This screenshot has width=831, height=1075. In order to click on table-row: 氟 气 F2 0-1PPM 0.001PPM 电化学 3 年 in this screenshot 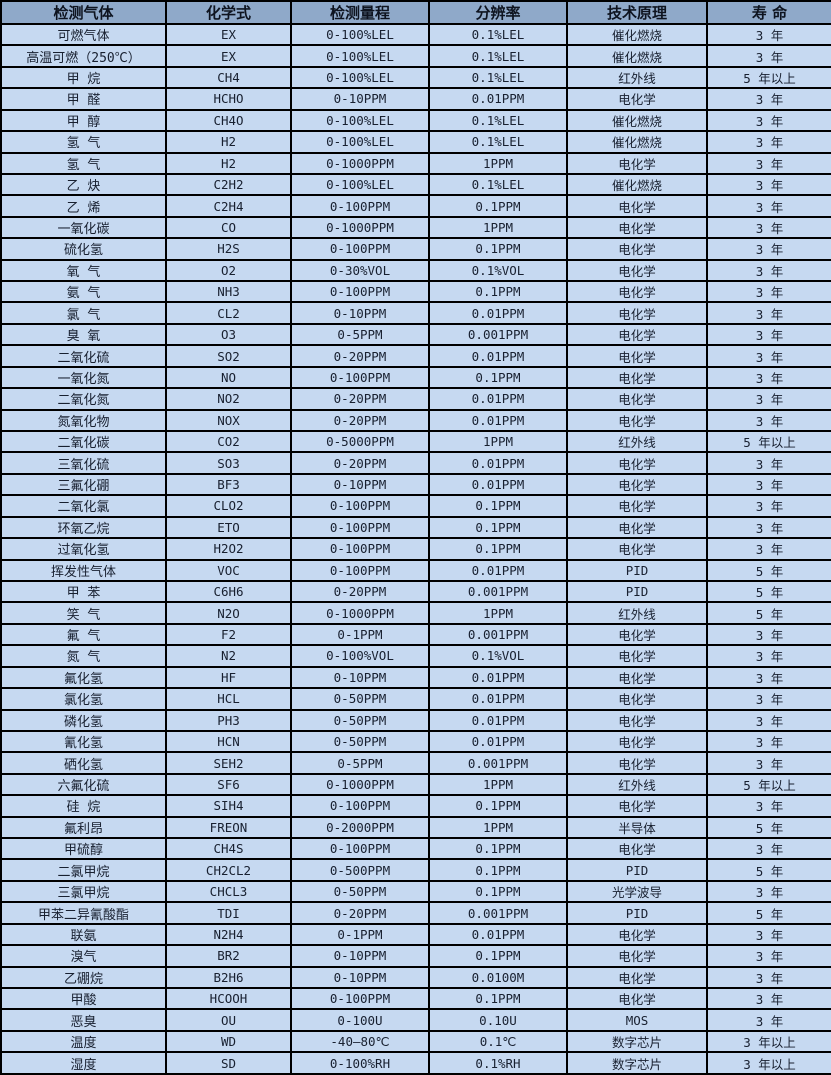, I will do `click(415, 634)`.